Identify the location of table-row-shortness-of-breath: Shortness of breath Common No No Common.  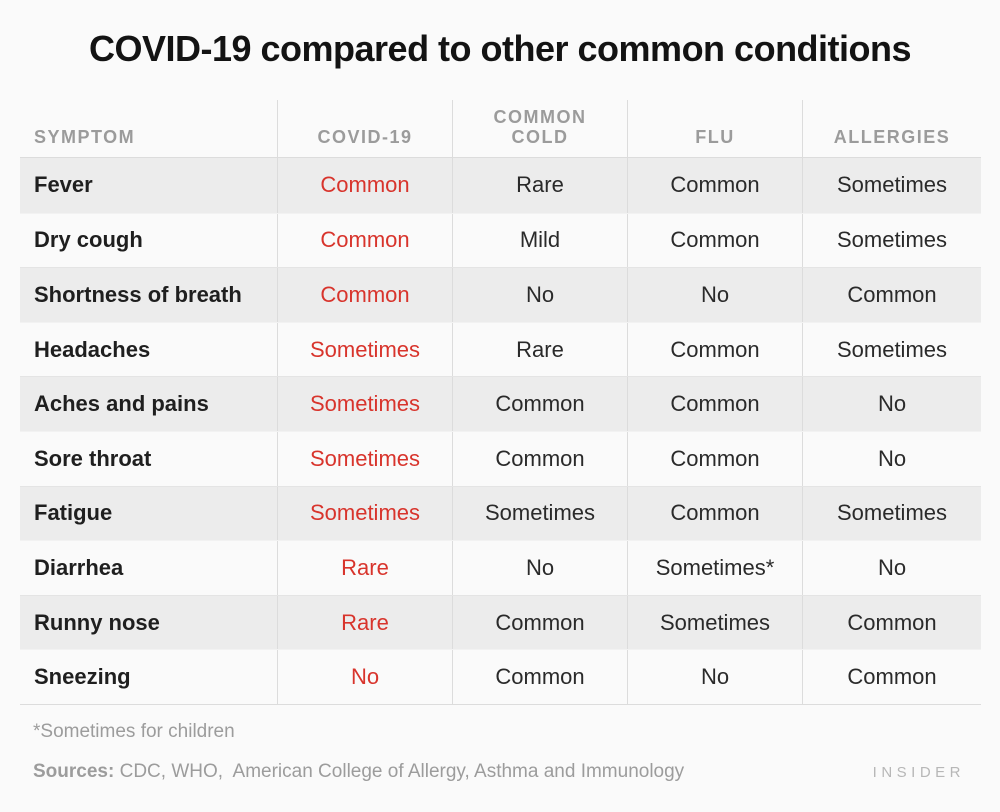
(500, 294).